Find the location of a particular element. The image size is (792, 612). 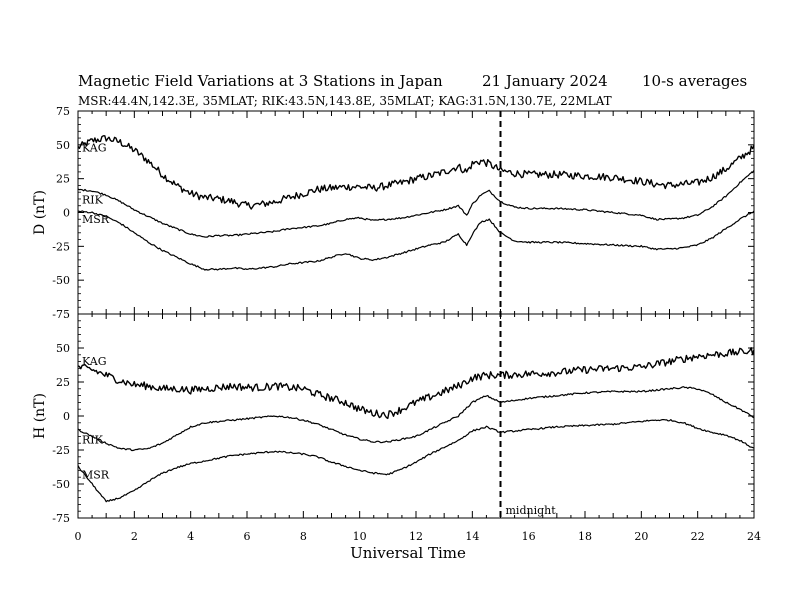

x-tick-label: 16 is located at coordinates (529, 536).